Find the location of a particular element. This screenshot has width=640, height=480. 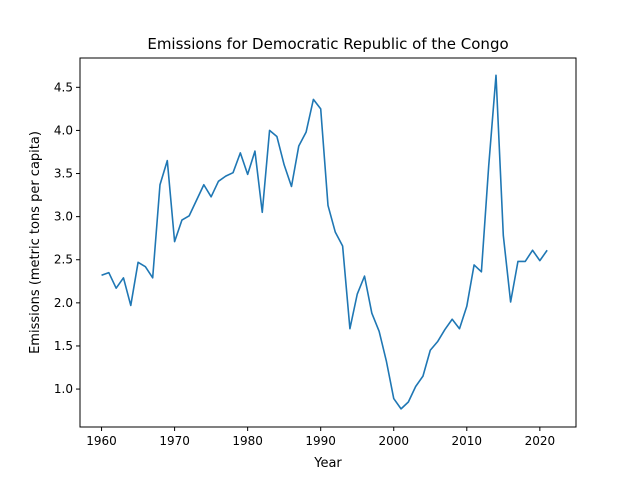

x-axis-label: Year is located at coordinates (327, 463).